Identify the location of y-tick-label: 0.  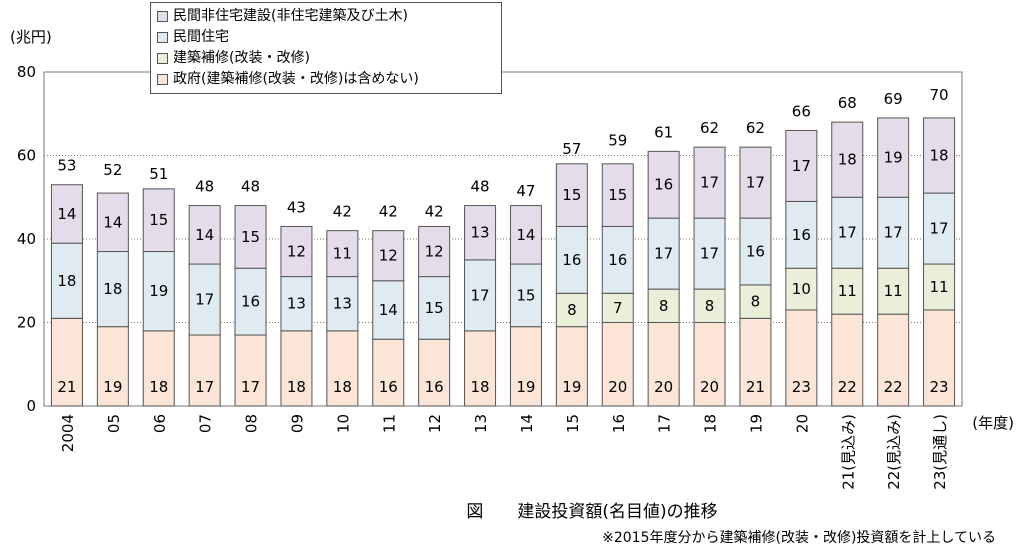
(31, 406).